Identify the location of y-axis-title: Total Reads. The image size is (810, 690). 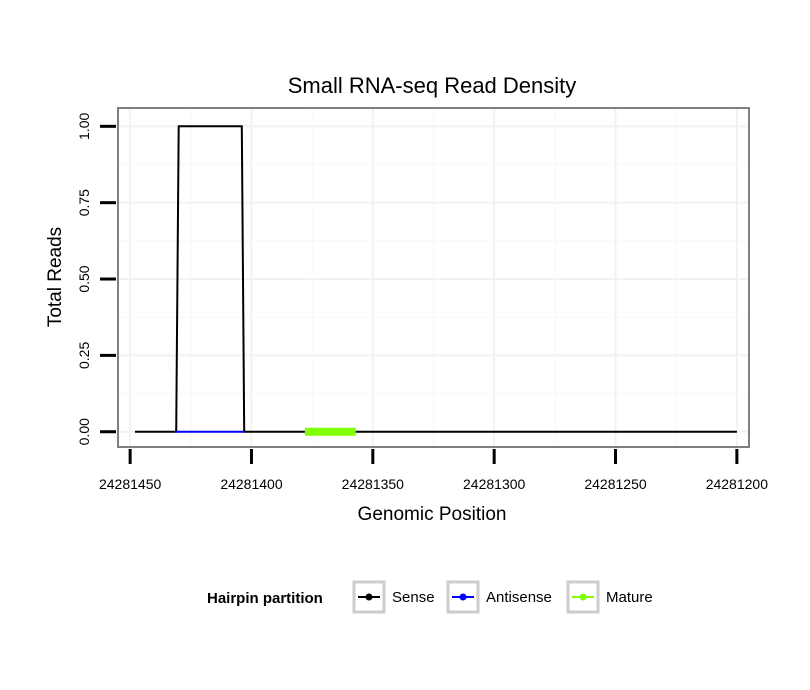
(55, 277).